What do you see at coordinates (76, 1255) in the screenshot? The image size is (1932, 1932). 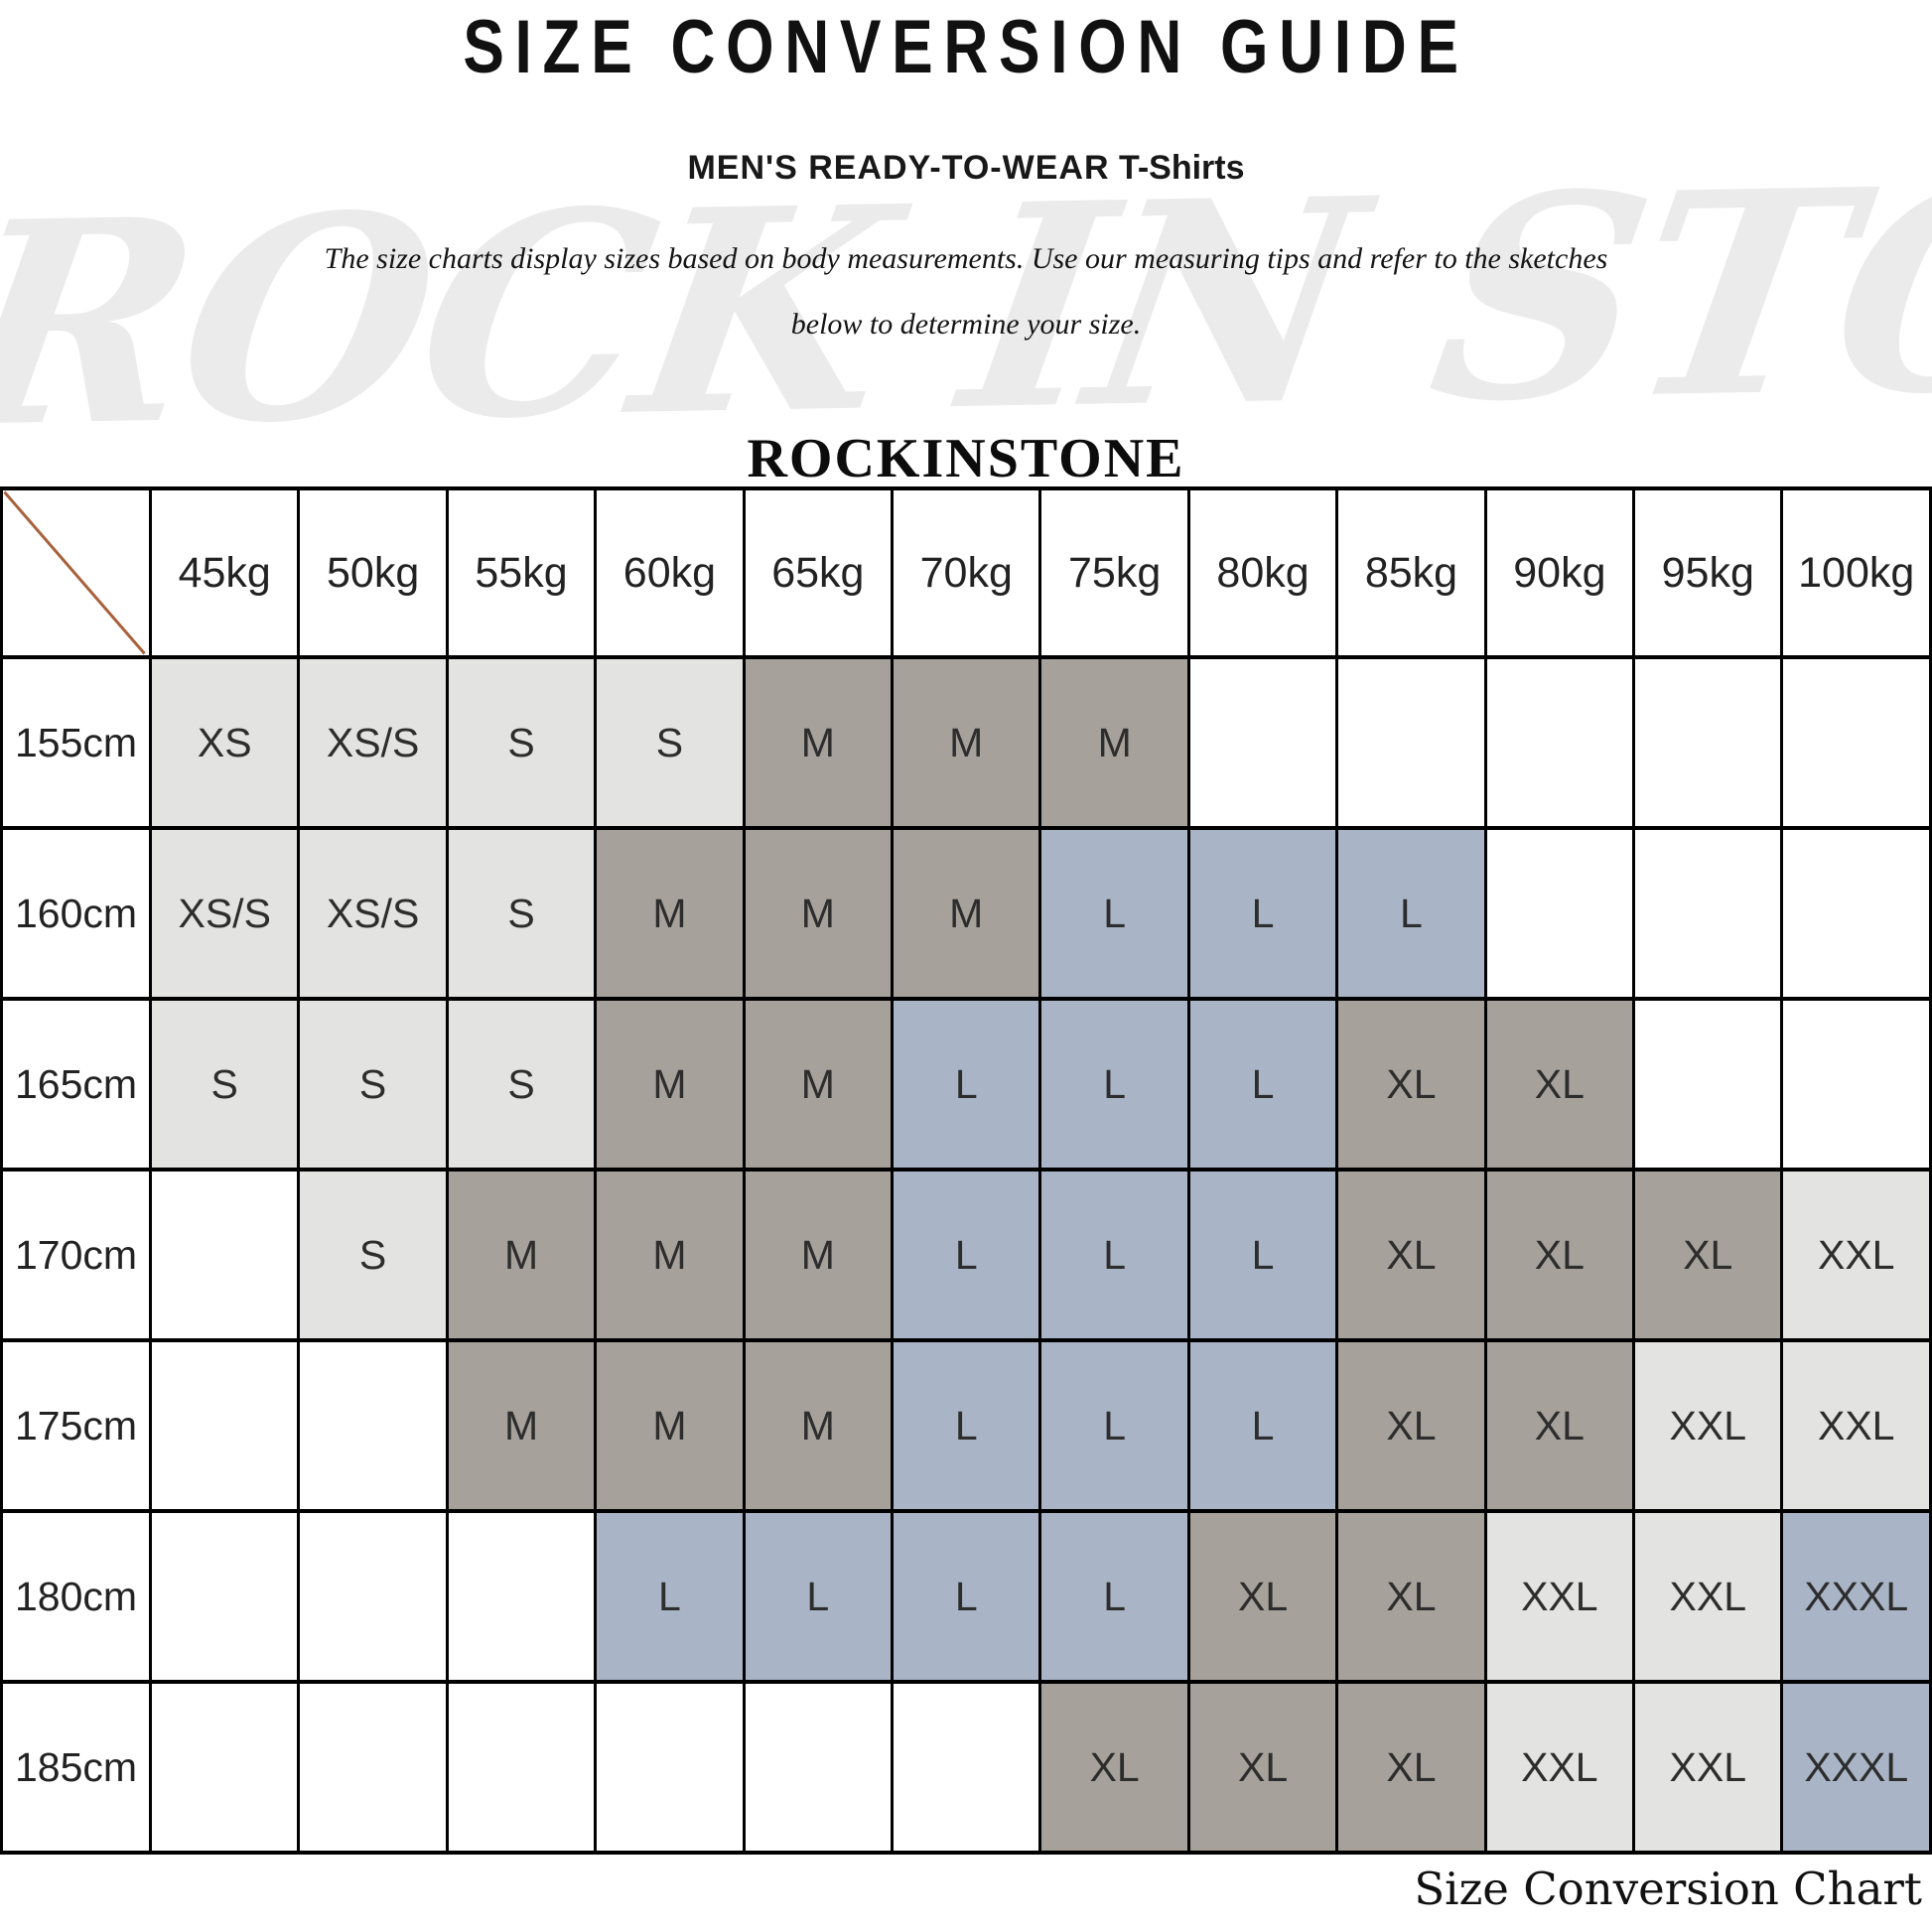 I see `height-row-label: 170cm` at bounding box center [76, 1255].